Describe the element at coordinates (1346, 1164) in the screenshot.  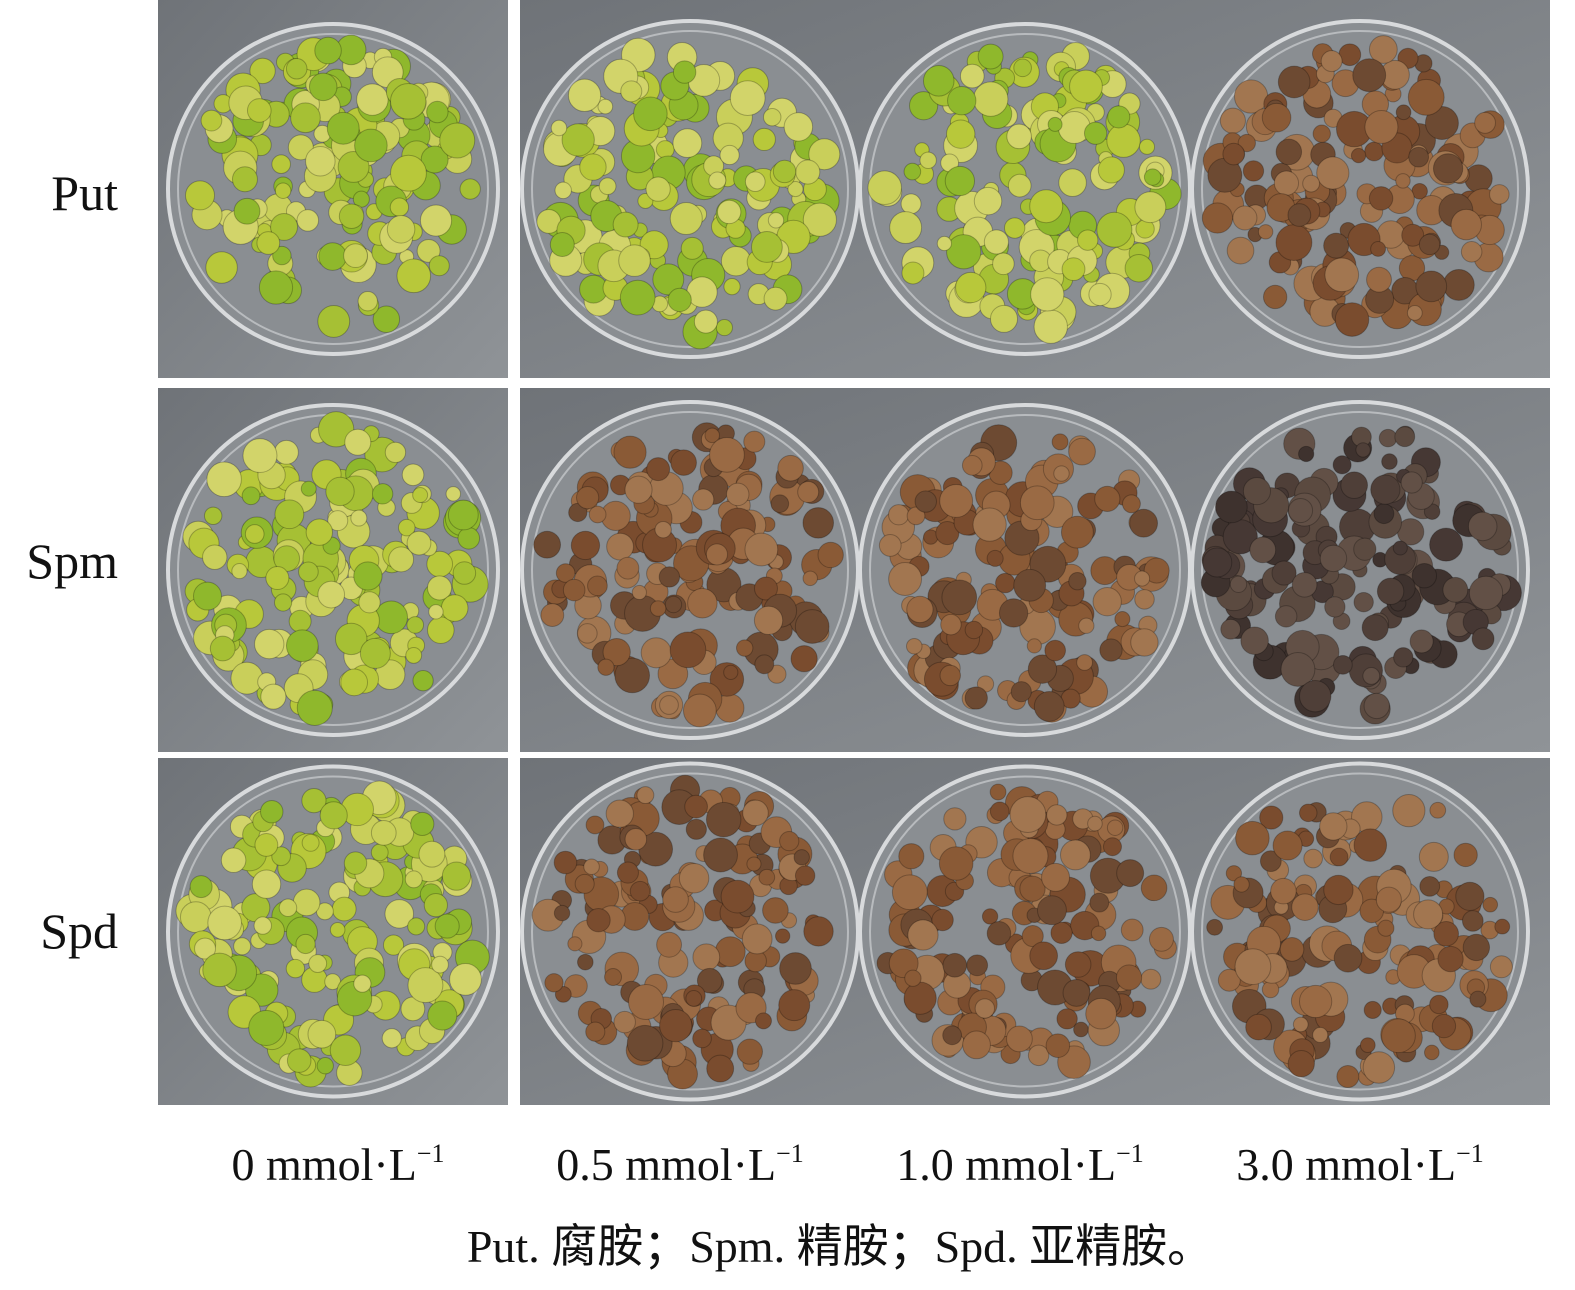
I see `column-text: 3.0 mmol·L` at that location.